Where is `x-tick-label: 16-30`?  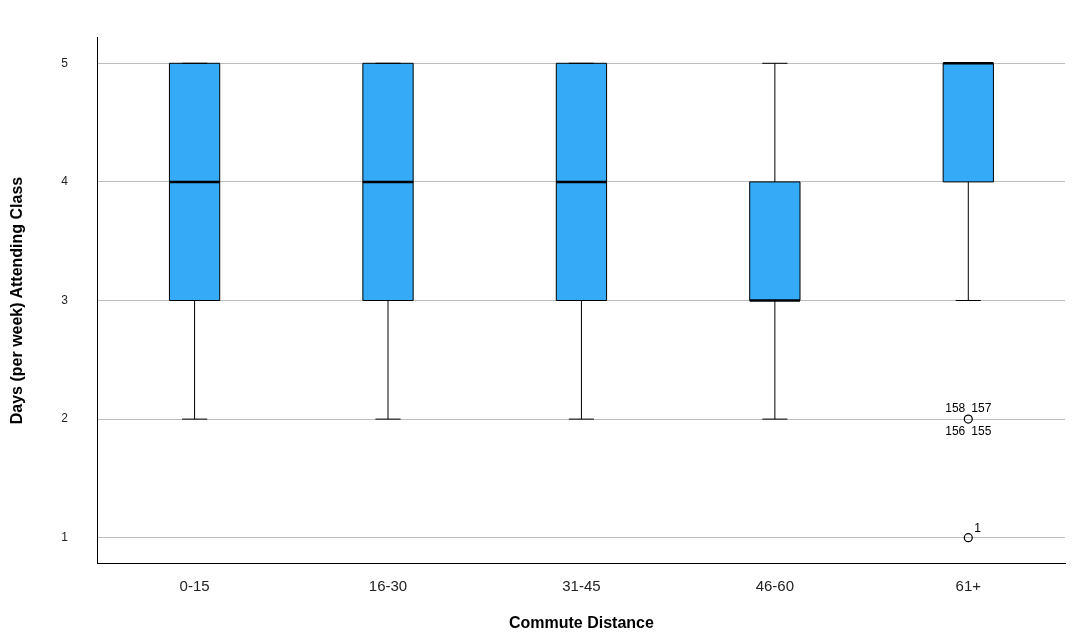 x-tick-label: 16-30 is located at coordinates (388, 585).